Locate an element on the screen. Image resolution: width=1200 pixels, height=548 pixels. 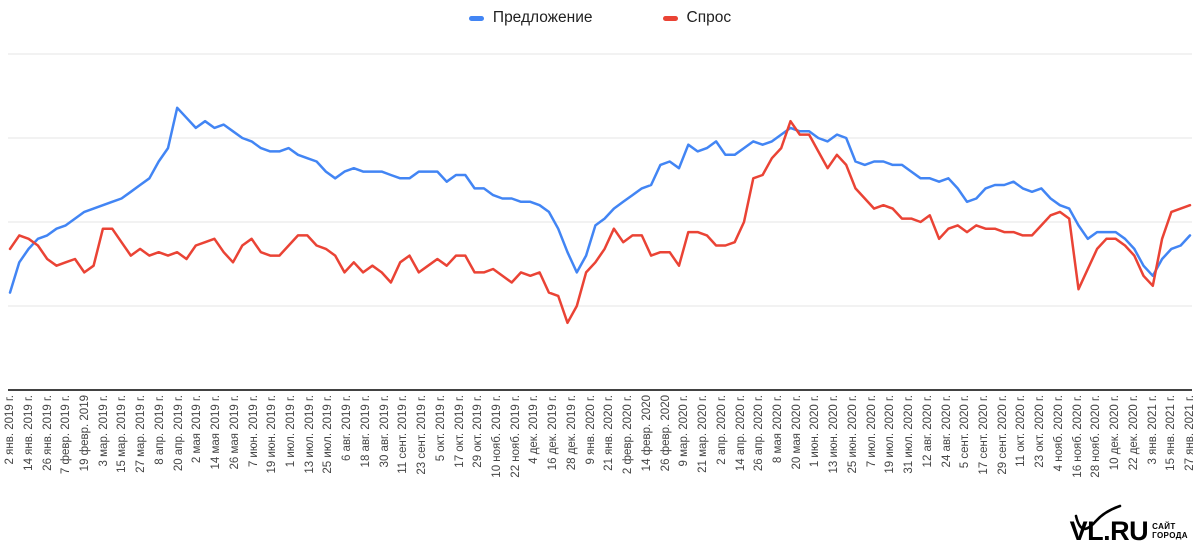
x-tick-label: 14 янв. 2019 г. is located at coordinates (28, 433).